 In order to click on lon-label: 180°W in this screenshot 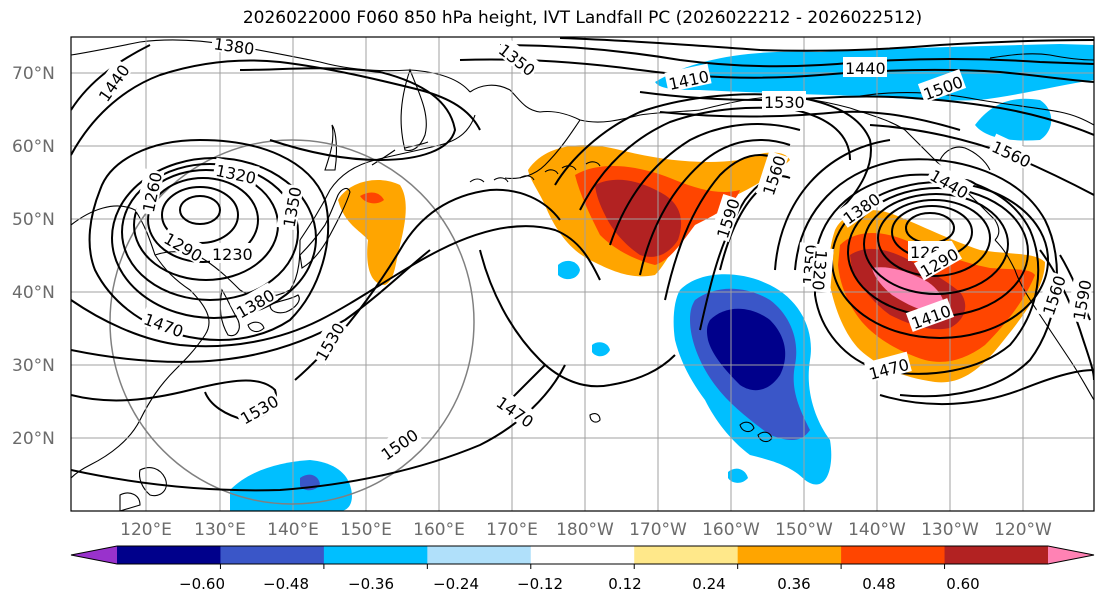, I will do `click(585, 530)`.